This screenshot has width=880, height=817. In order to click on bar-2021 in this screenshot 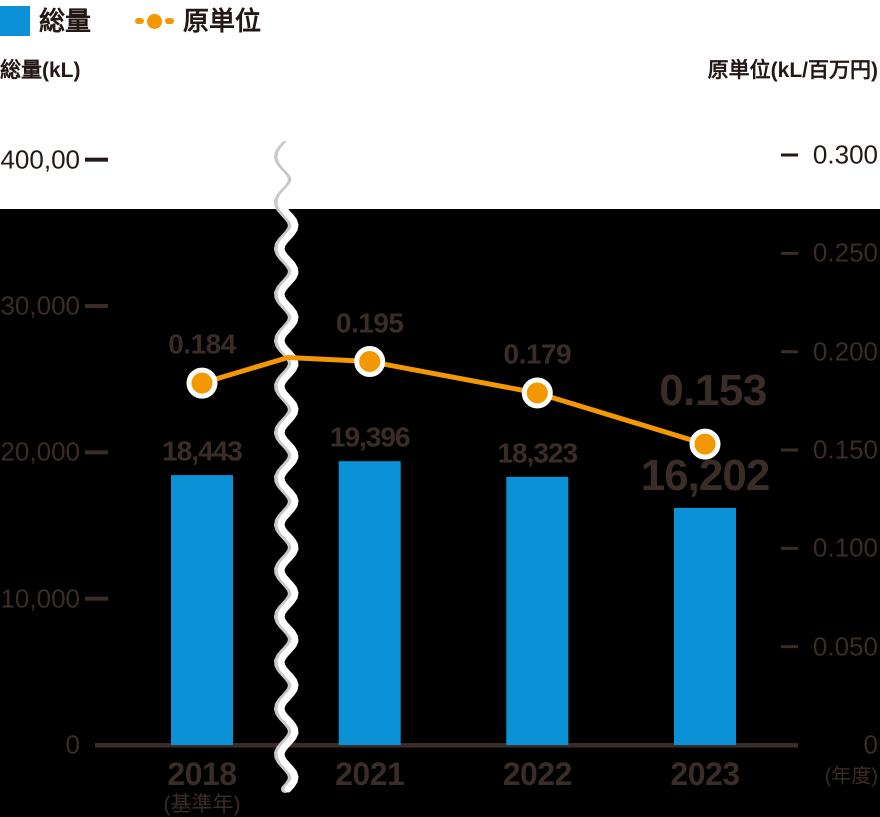, I will do `click(369, 603)`.